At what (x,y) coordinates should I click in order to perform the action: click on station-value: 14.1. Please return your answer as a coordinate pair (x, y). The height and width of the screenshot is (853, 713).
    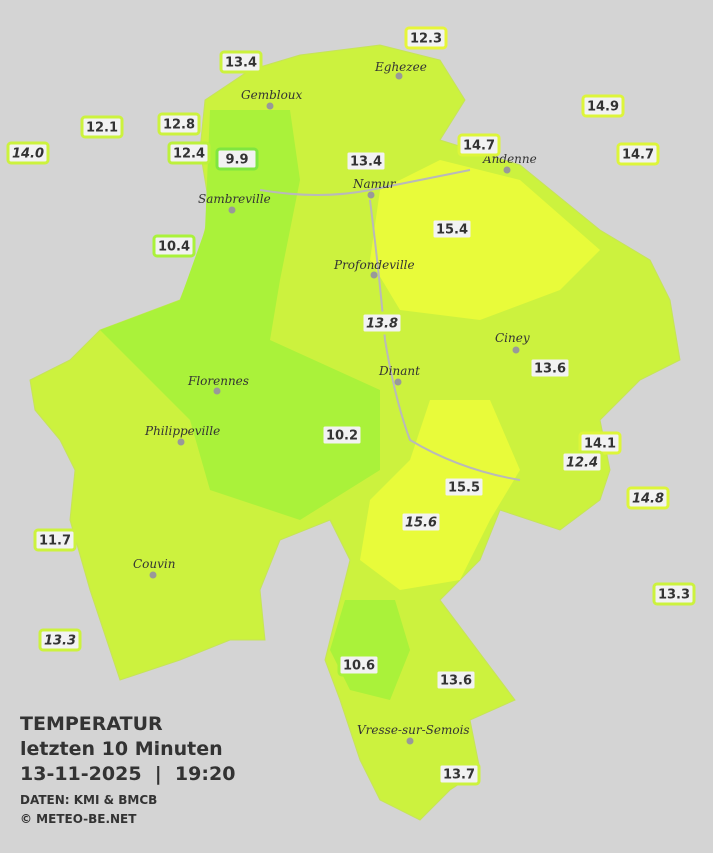
    Looking at the image, I should click on (600, 444).